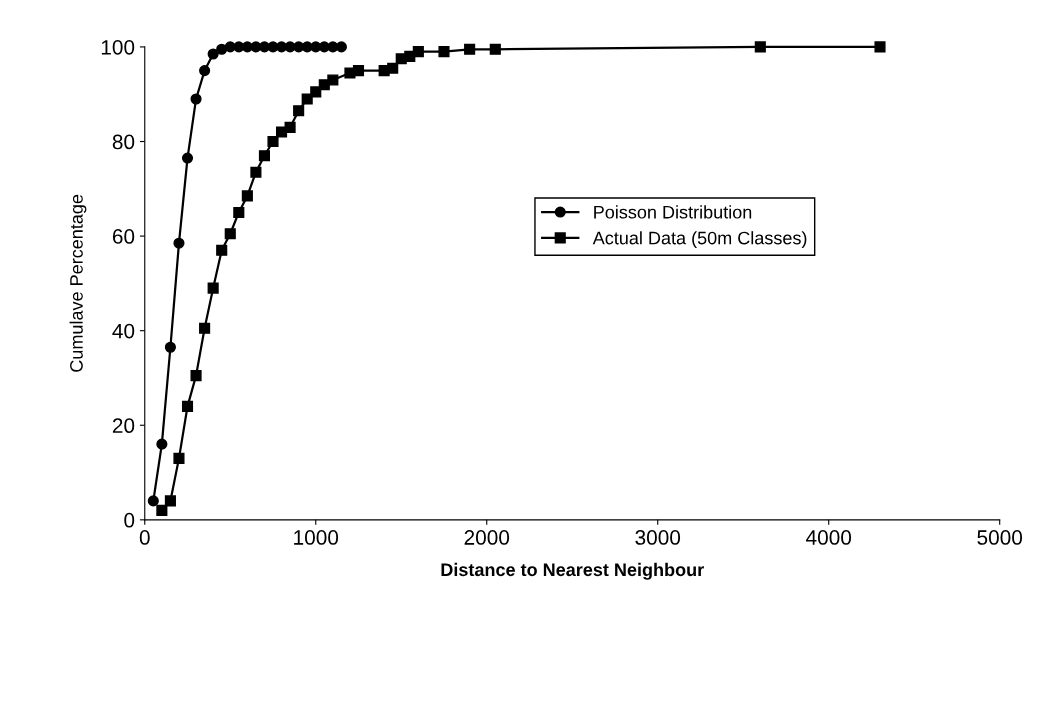 The image size is (1049, 722). Describe the element at coordinates (487, 537) in the screenshot. I see `x-tick-label: 2000` at that location.